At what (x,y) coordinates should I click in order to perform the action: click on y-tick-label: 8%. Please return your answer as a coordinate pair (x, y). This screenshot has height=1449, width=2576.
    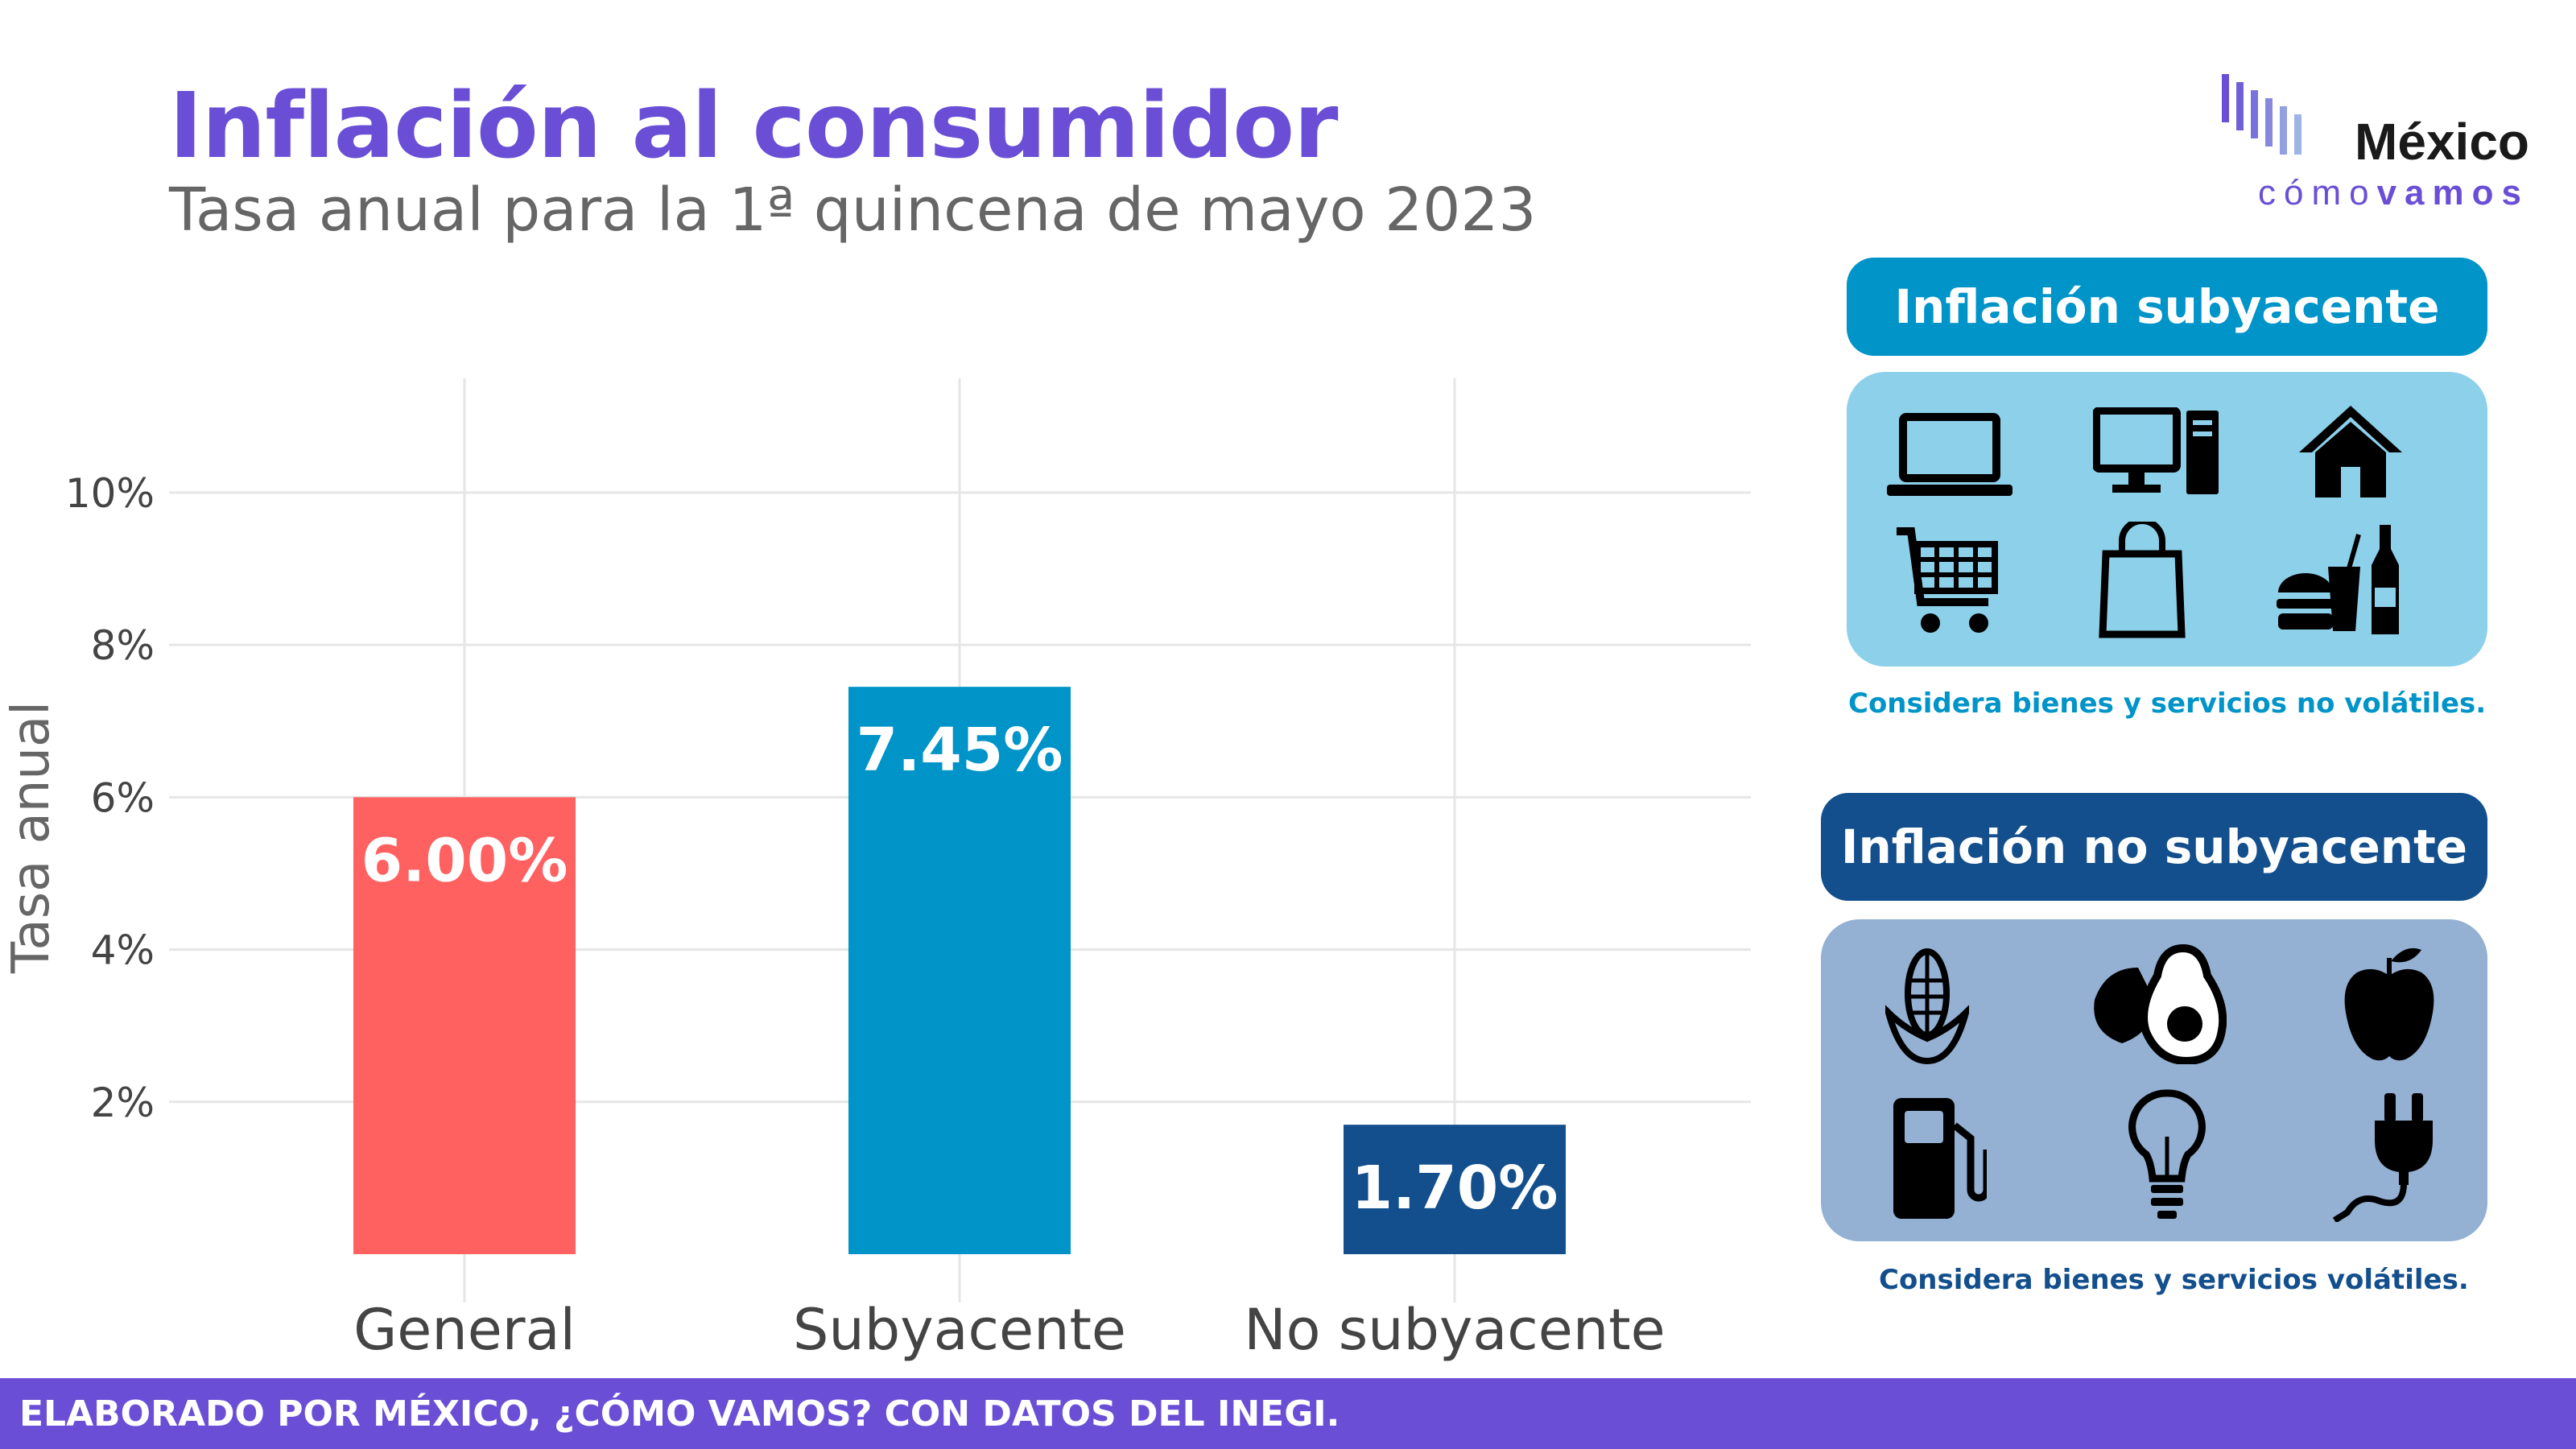
    Looking at the image, I should click on (123, 645).